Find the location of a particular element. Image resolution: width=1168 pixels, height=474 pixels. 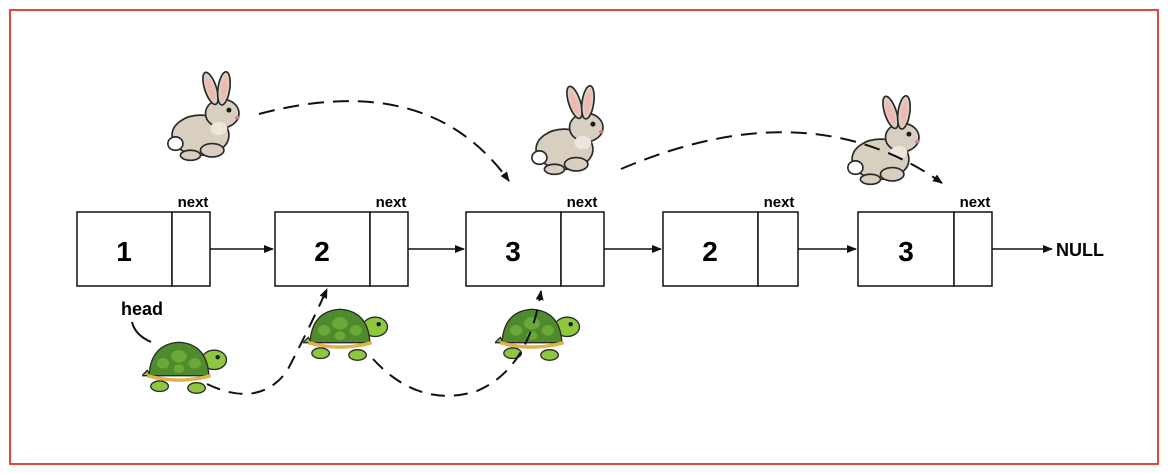

node-3: 3 next is located at coordinates (535, 240).